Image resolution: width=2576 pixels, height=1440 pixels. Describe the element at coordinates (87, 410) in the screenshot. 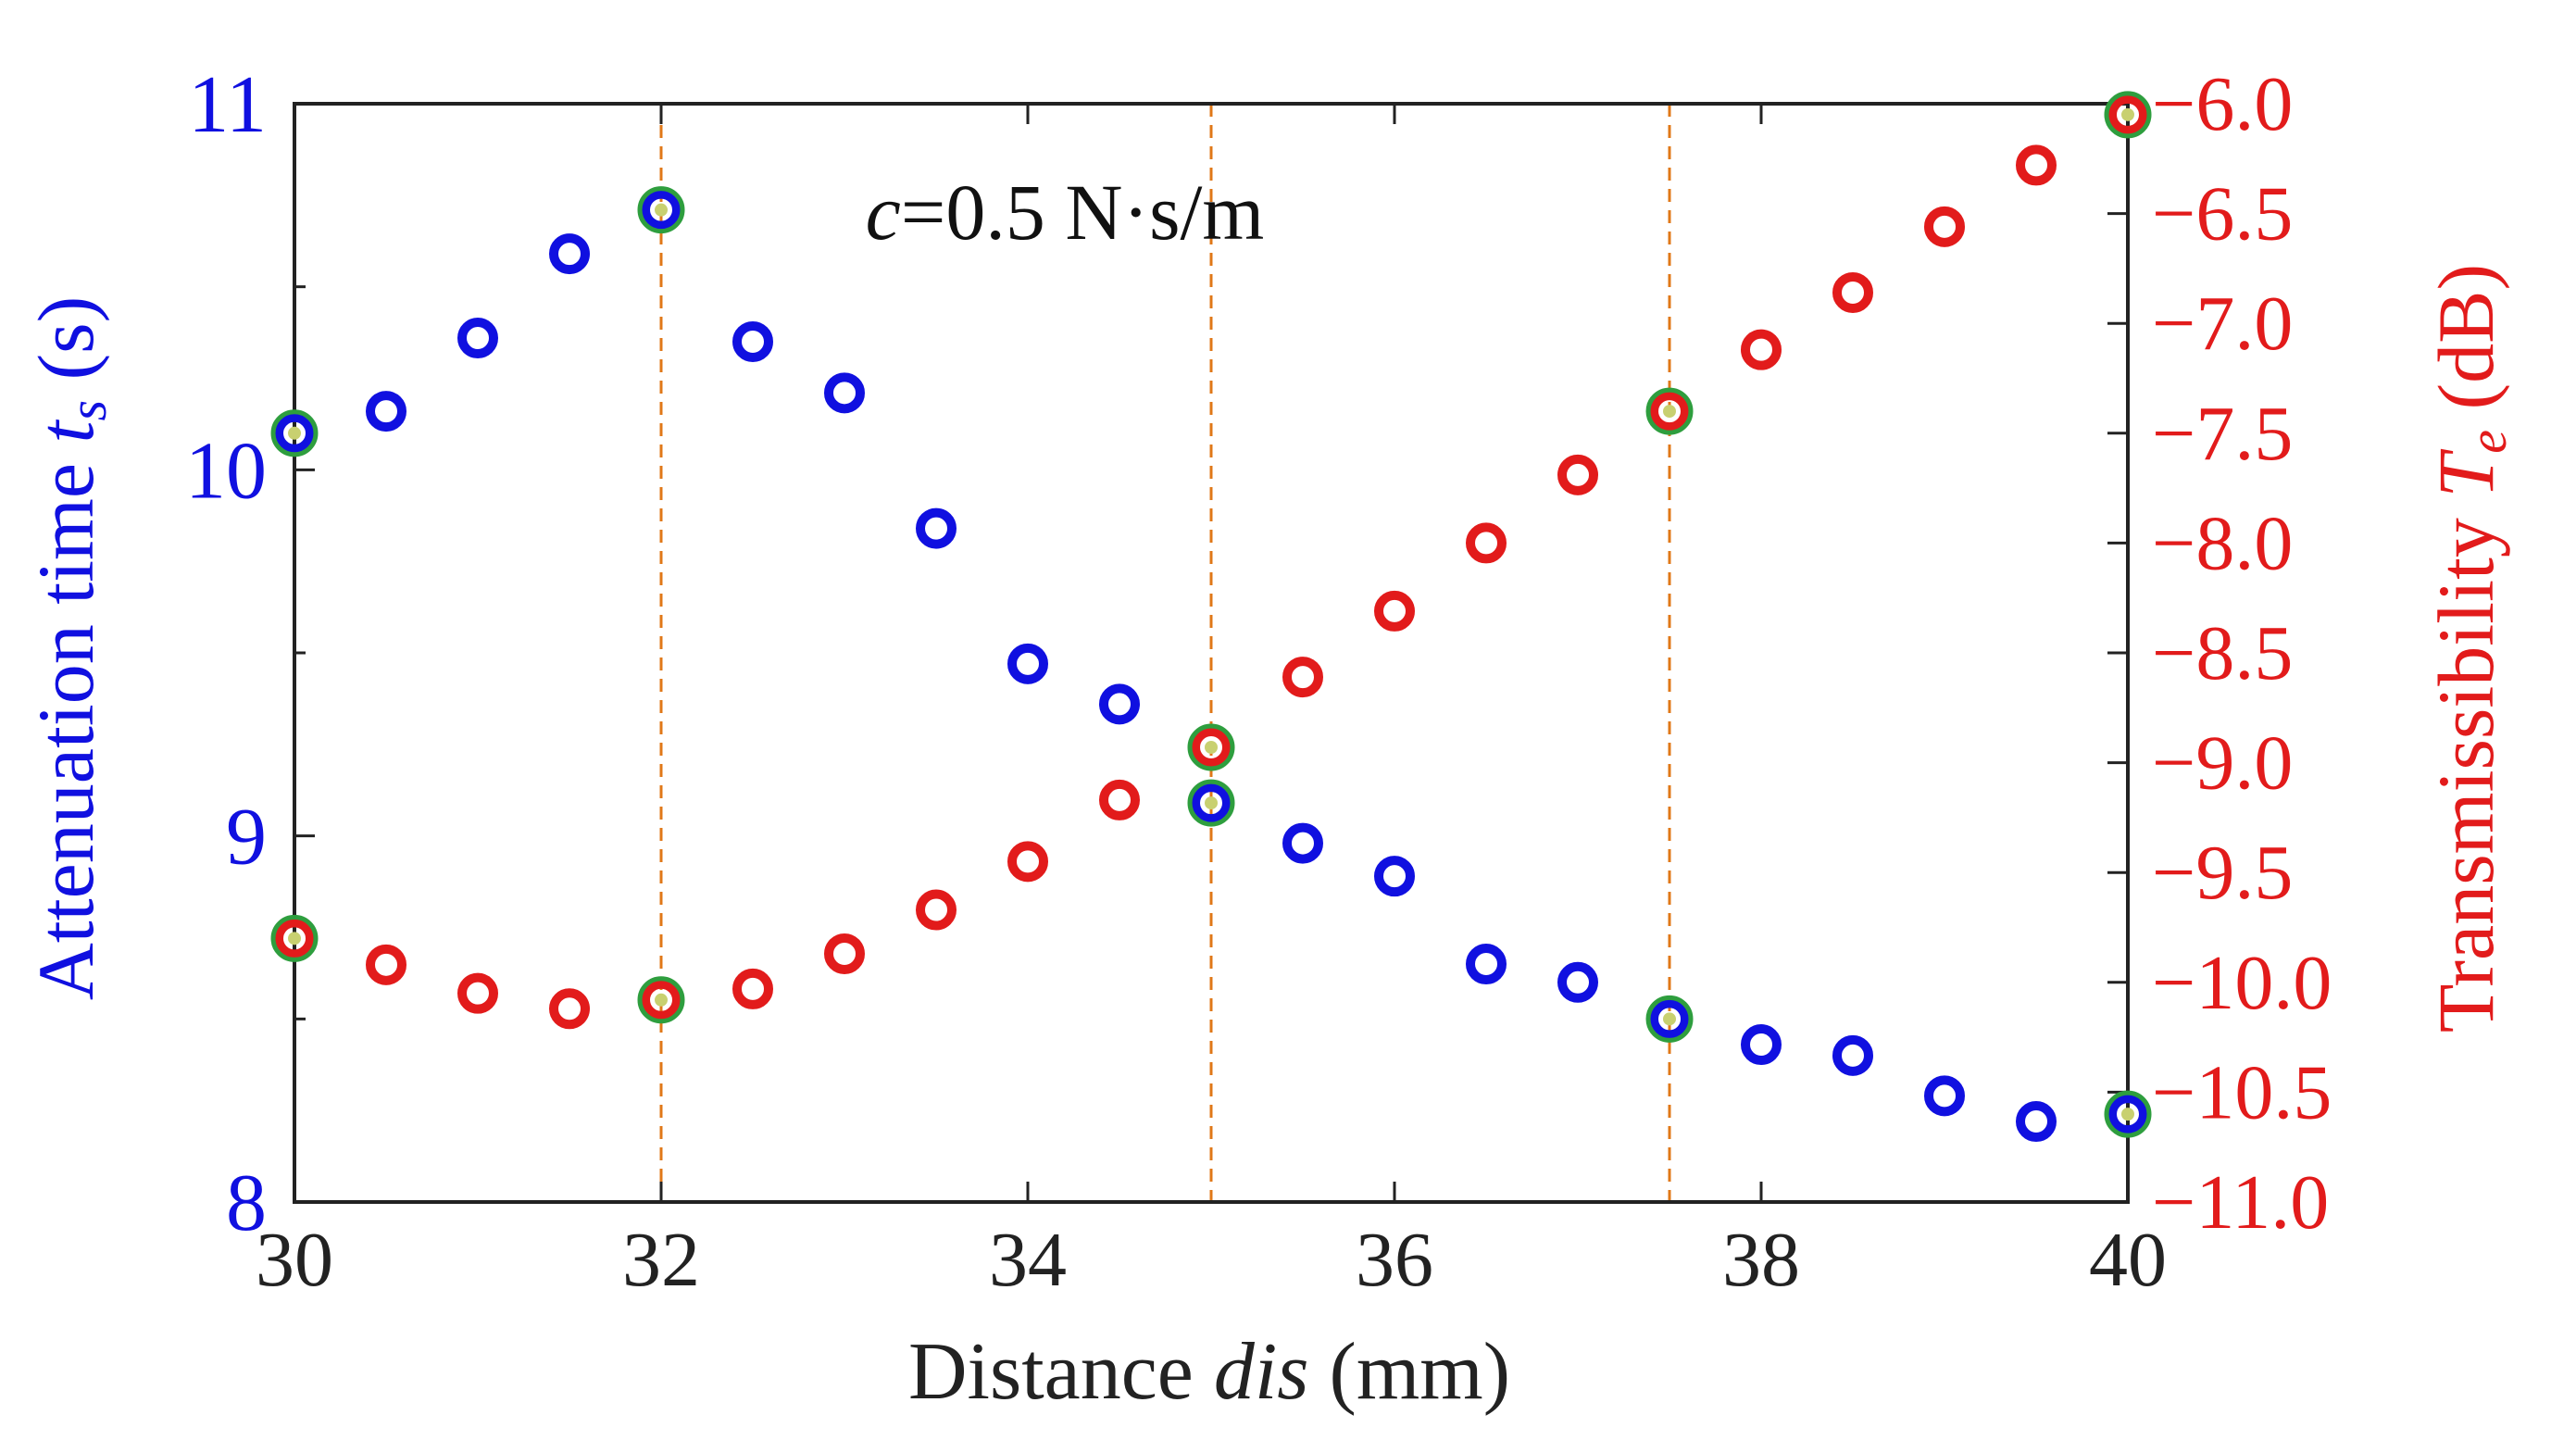

I see `left-y-axis-label-subscript: s` at that location.